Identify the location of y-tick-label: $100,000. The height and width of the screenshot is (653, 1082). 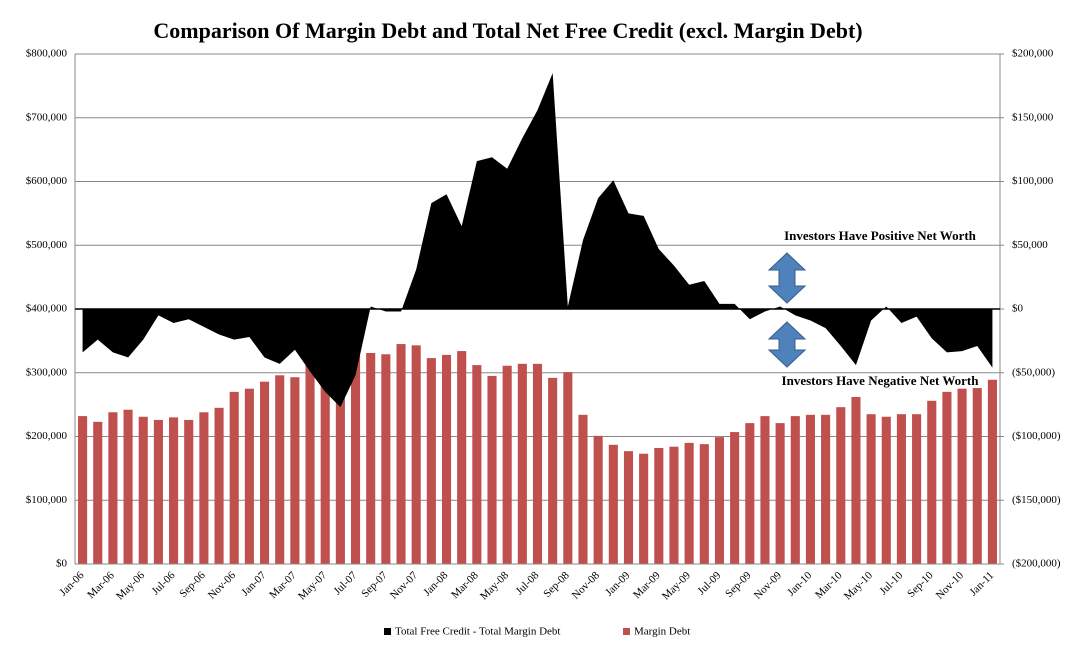
(47, 500).